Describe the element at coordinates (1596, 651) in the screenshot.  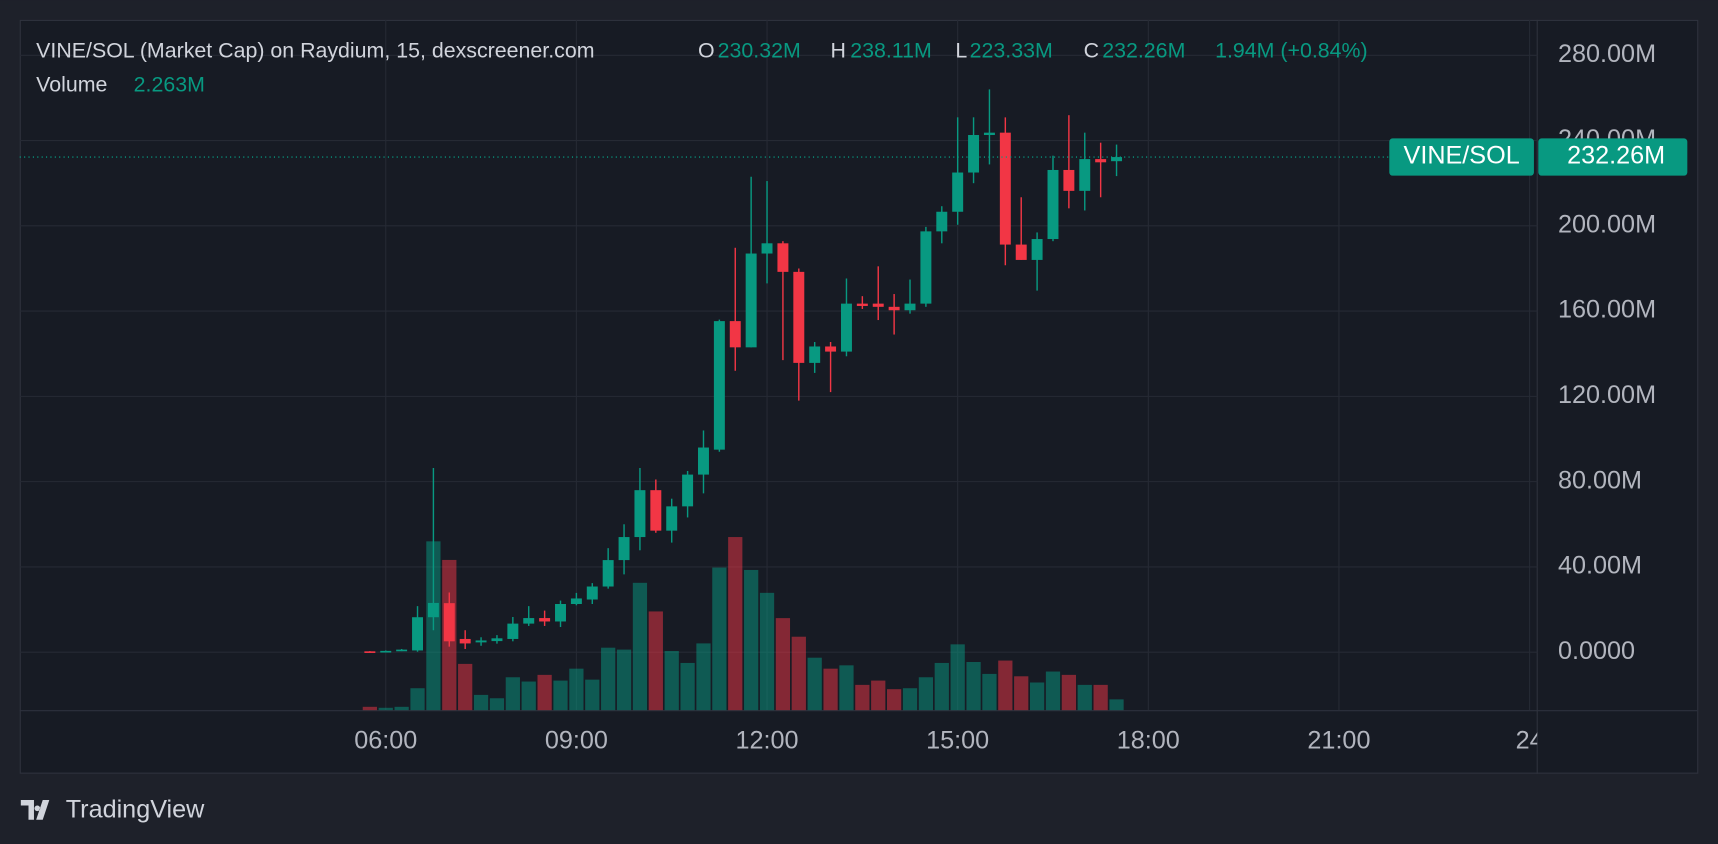
I see `y-tick-label: 0.0000` at that location.